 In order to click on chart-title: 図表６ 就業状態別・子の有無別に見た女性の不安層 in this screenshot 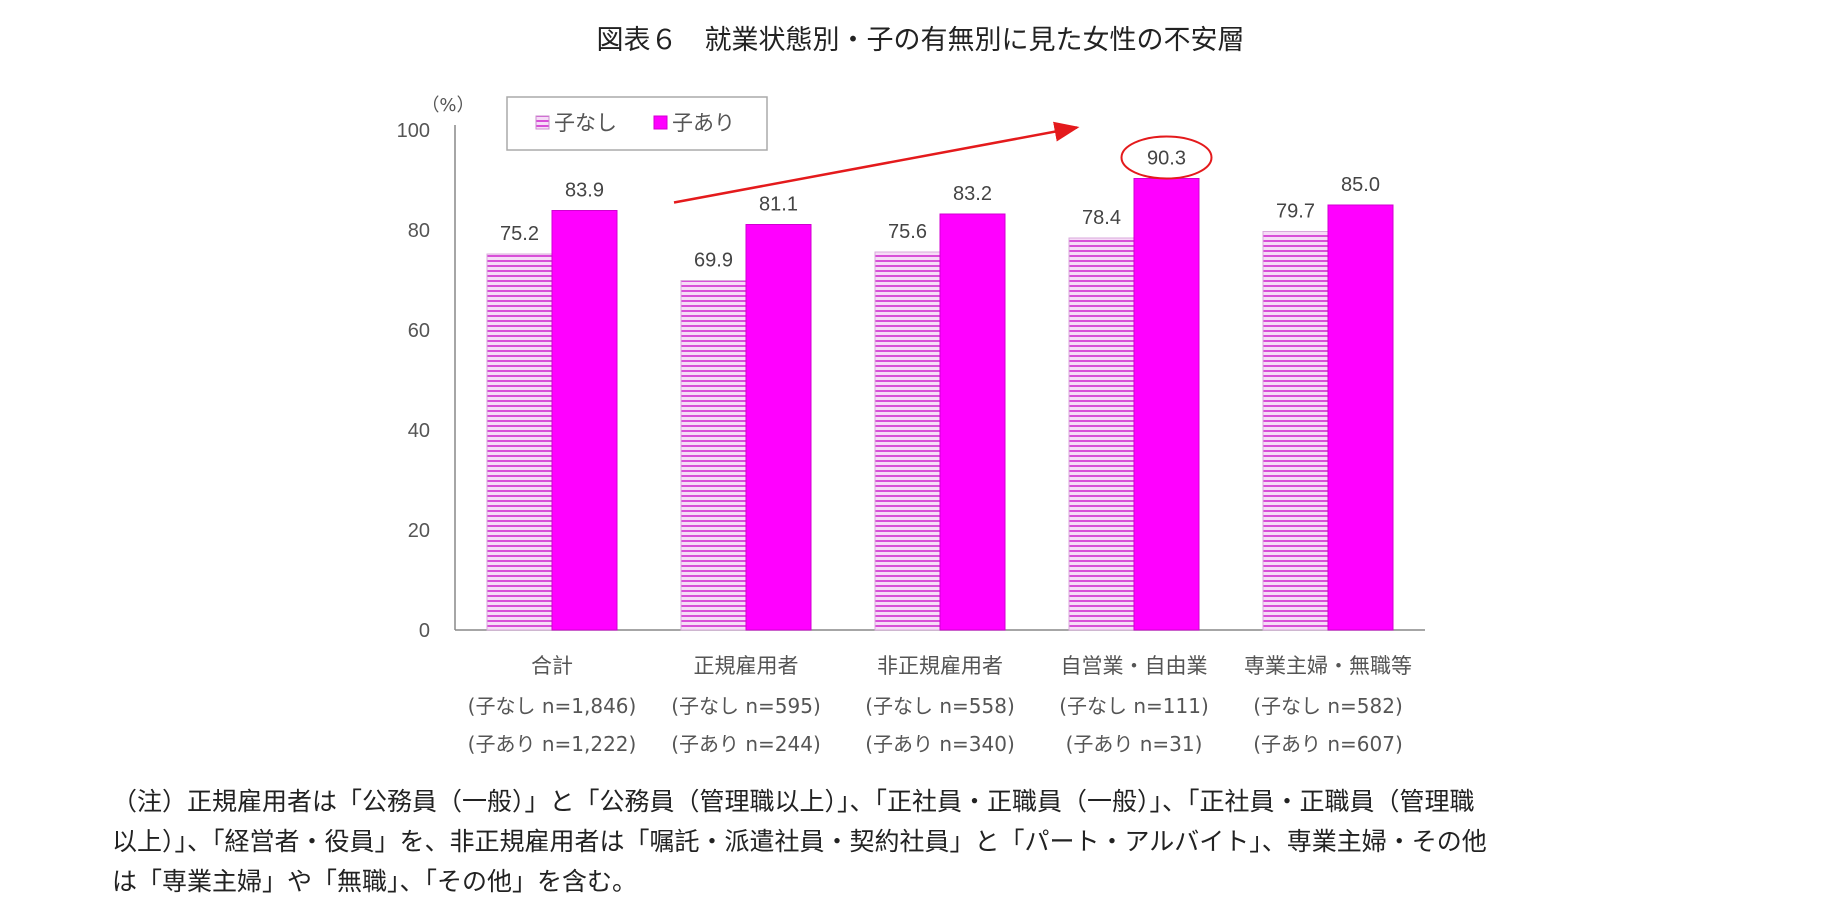, I will do `click(920, 40)`.